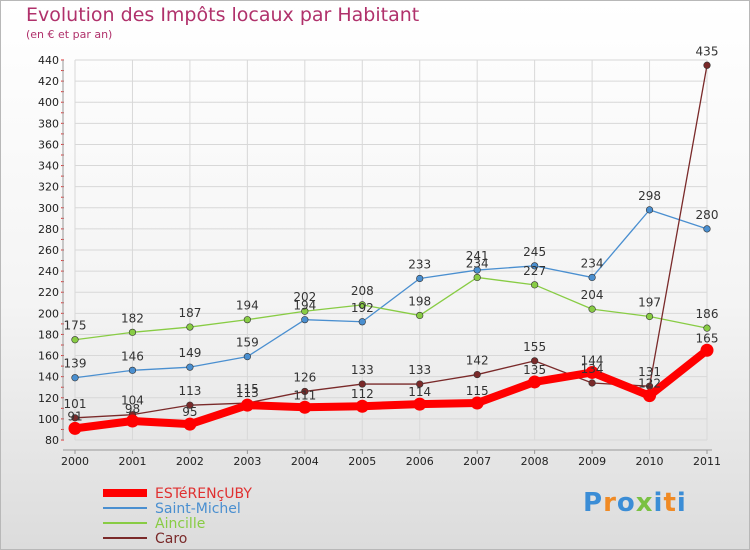 This screenshot has width=750, height=550. What do you see at coordinates (132, 356) in the screenshot?
I see `data-label: 146` at bounding box center [132, 356].